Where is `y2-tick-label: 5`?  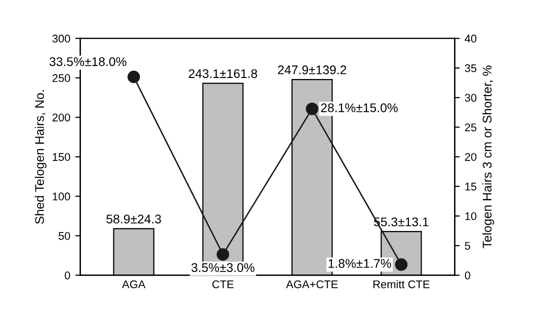 y2-tick-label: 5 is located at coordinates (467, 246).